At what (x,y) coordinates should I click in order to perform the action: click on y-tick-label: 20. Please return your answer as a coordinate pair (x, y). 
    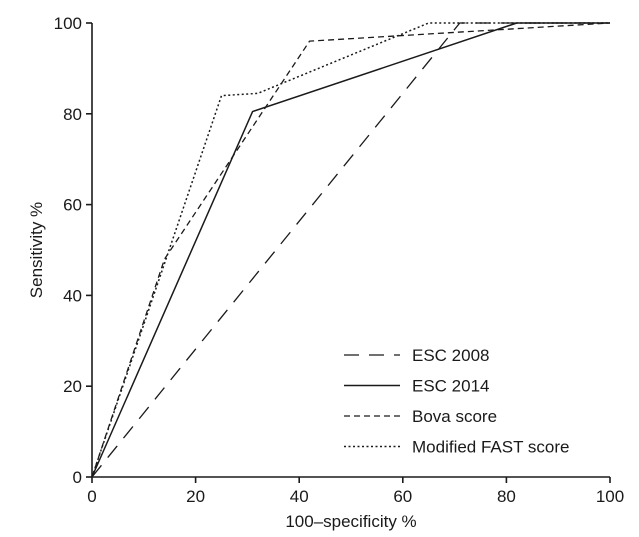
    Looking at the image, I should click on (72, 386).